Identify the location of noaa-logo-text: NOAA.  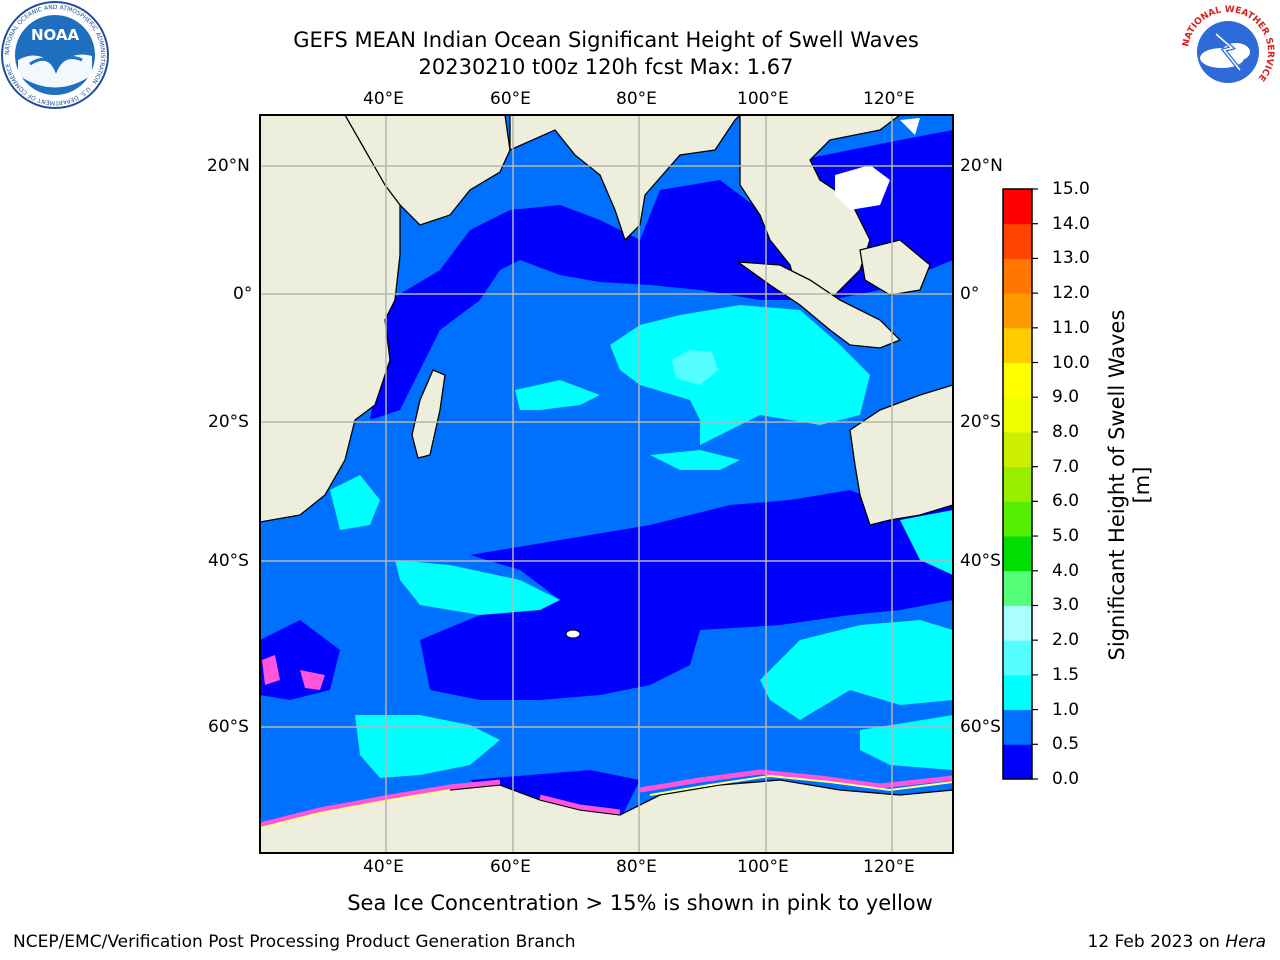
(55, 35).